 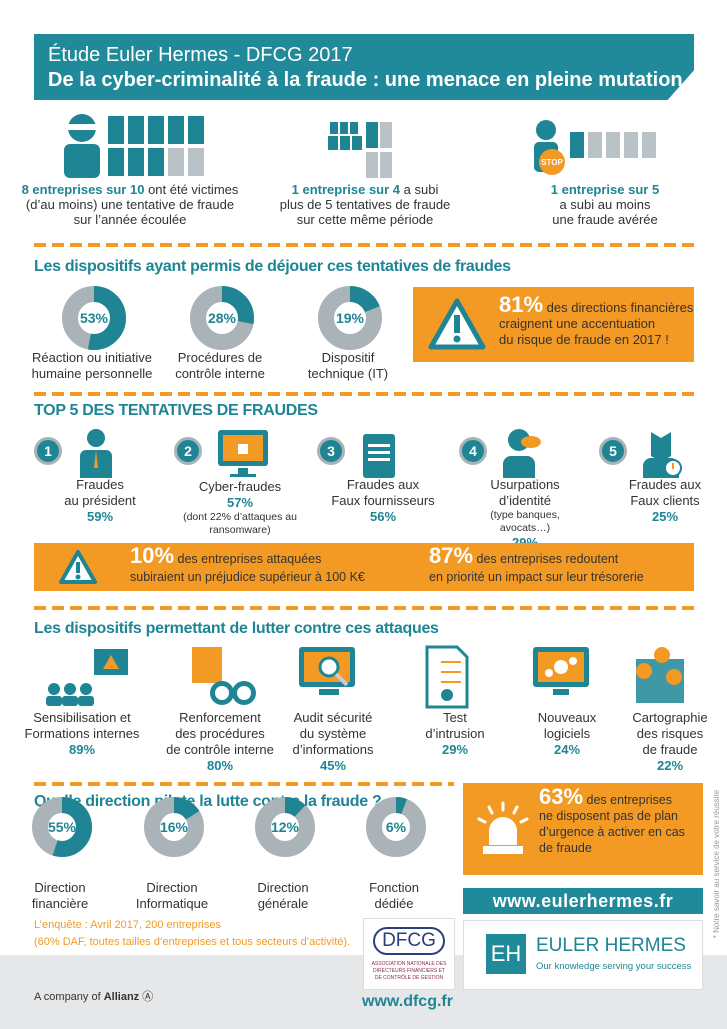 What do you see at coordinates (529, 456) in the screenshot?
I see `masked-person-icon` at bounding box center [529, 456].